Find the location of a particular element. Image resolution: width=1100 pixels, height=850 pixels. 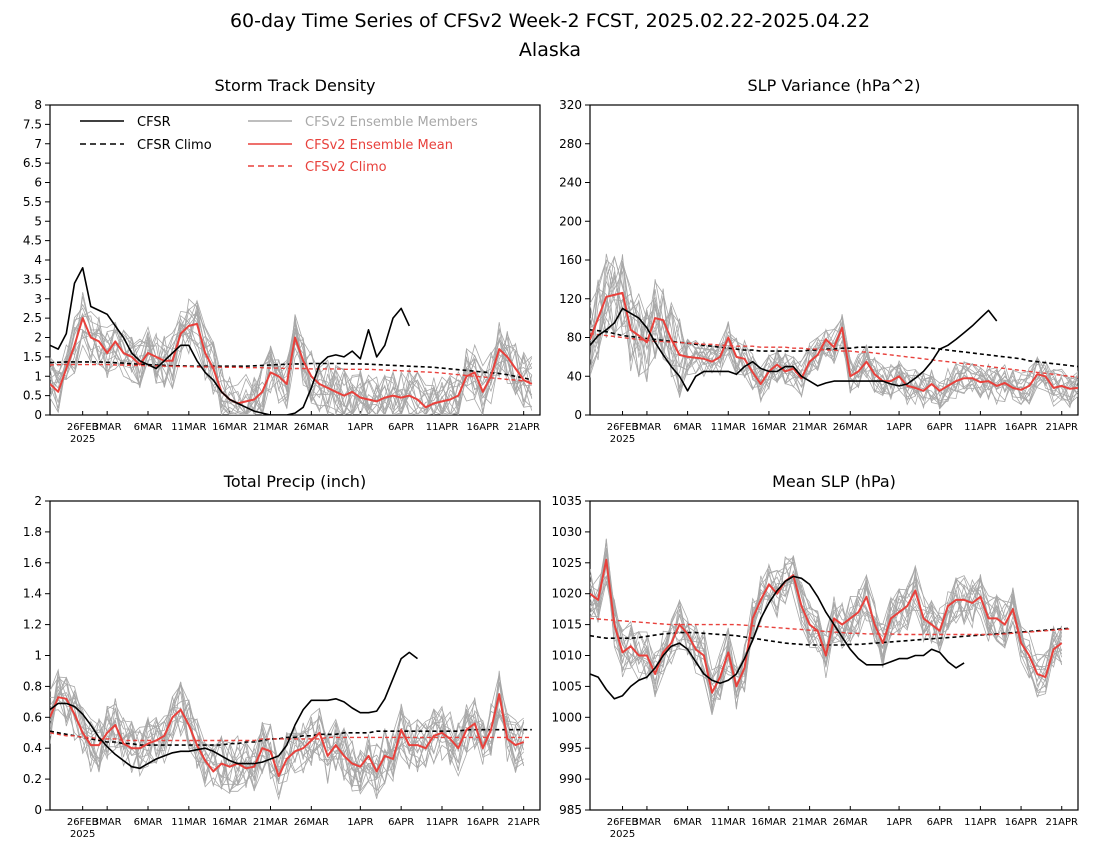

y-tick-label: 5 is located at coordinates (38, 221).